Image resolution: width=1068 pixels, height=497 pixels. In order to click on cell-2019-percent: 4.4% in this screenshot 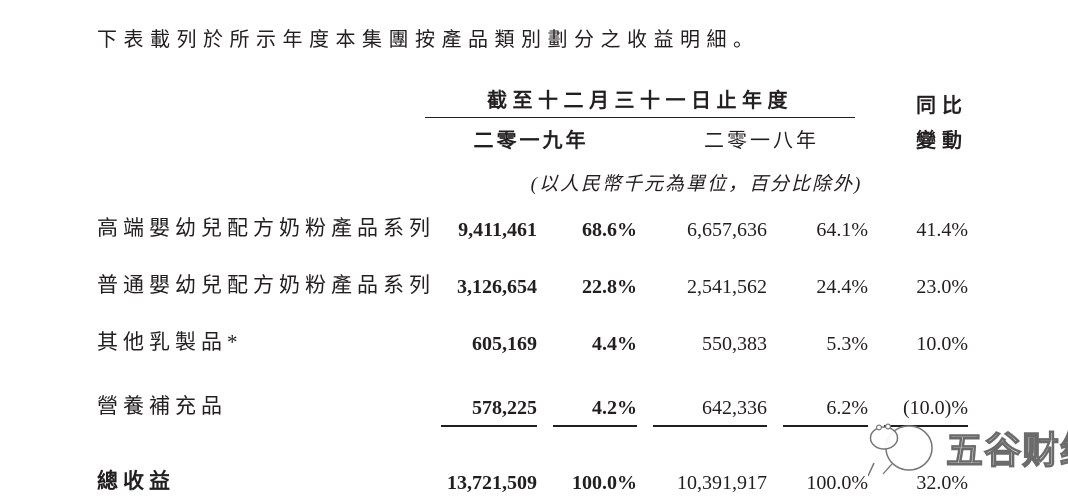, I will do `click(614, 344)`.